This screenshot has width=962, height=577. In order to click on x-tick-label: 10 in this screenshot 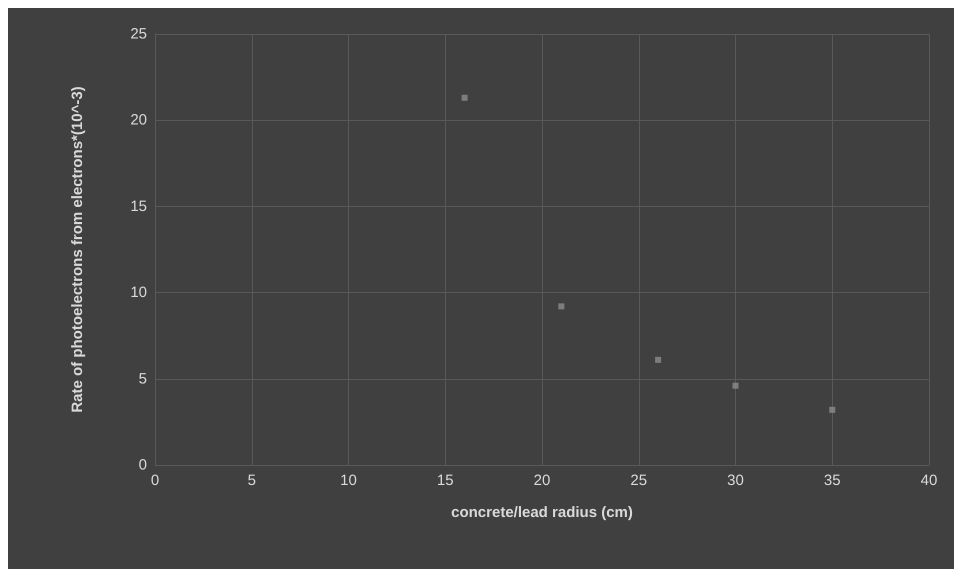, I will do `click(348, 480)`.